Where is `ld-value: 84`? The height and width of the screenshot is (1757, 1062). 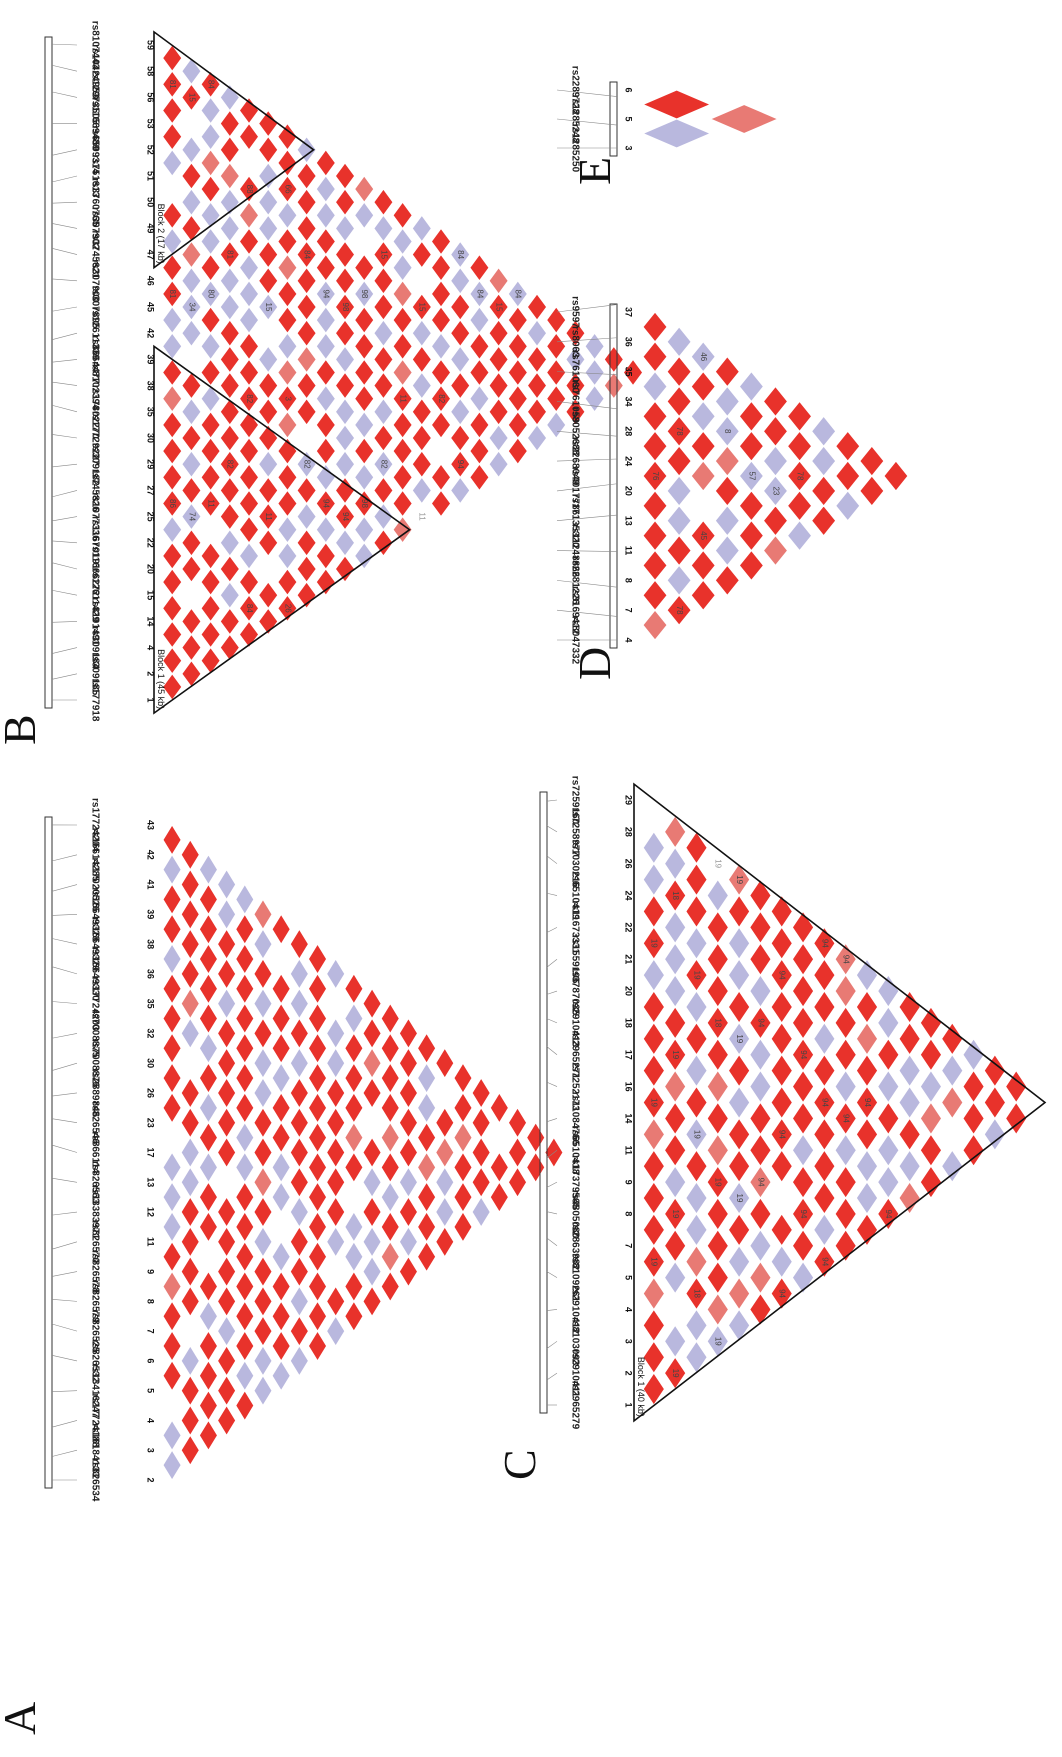 ld-value: 84 is located at coordinates (307, 254).